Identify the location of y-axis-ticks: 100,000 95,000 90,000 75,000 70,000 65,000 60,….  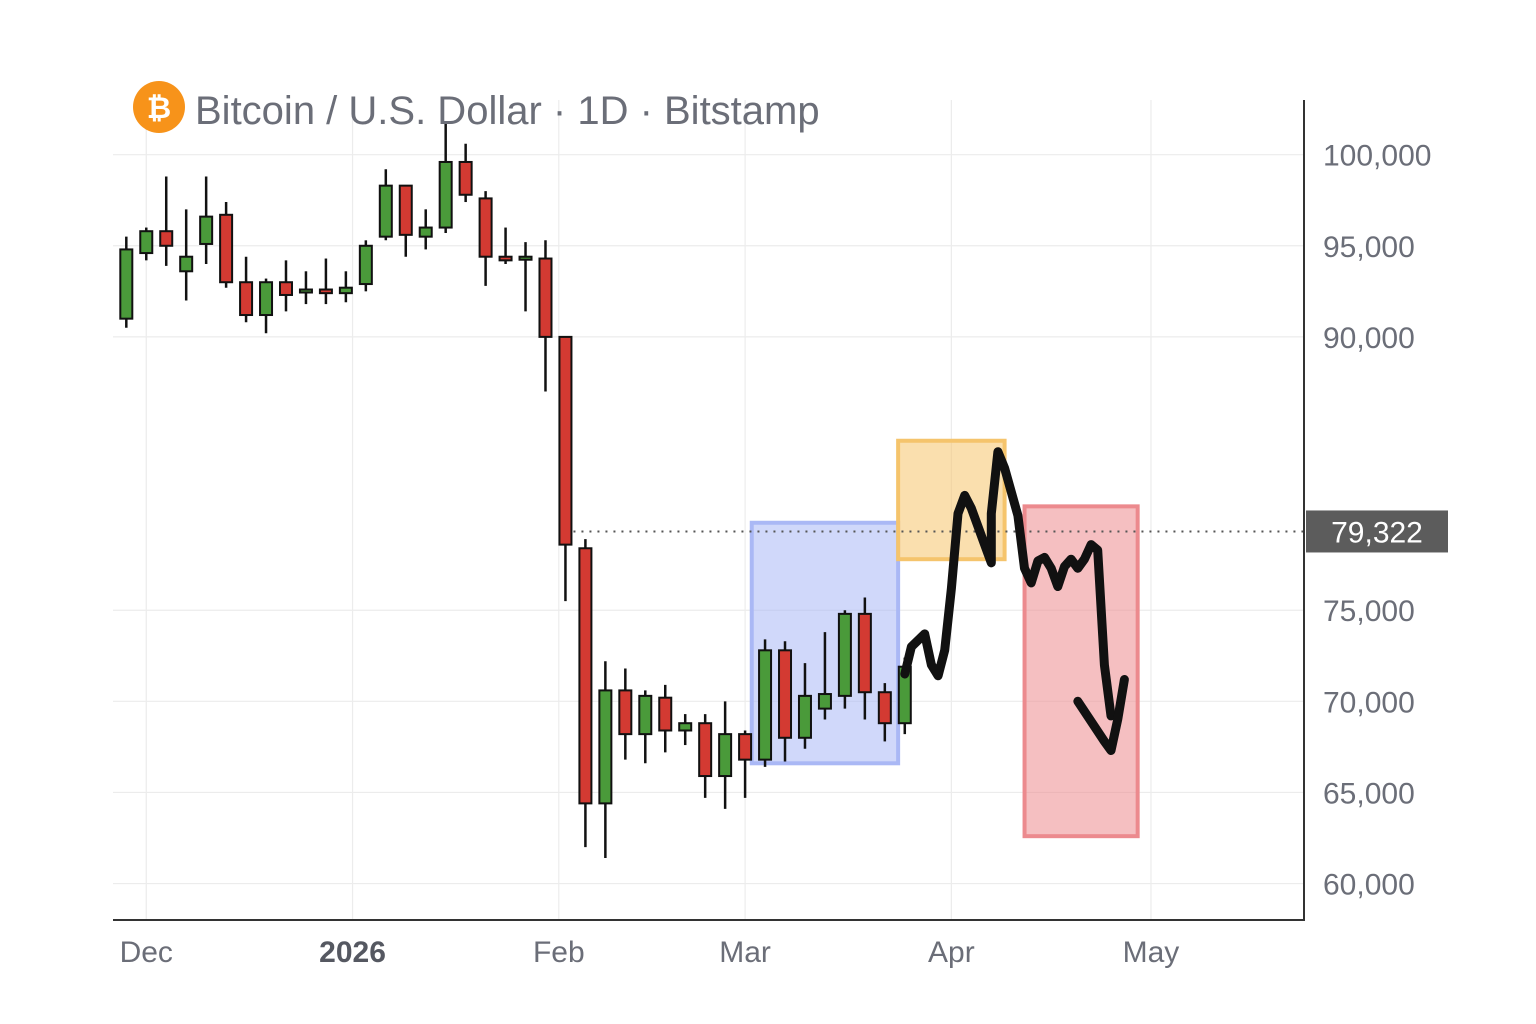
(1377, 521).